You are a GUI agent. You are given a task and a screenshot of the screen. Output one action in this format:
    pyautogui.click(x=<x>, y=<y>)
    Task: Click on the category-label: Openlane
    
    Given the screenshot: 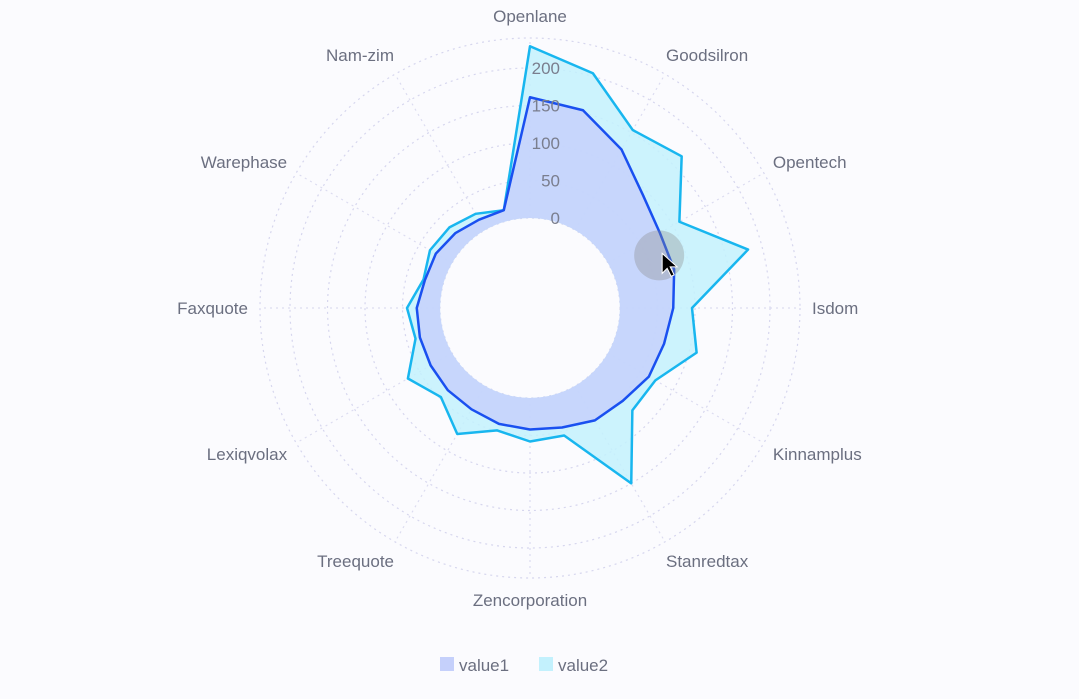 What is the action you would take?
    pyautogui.click(x=530, y=16)
    